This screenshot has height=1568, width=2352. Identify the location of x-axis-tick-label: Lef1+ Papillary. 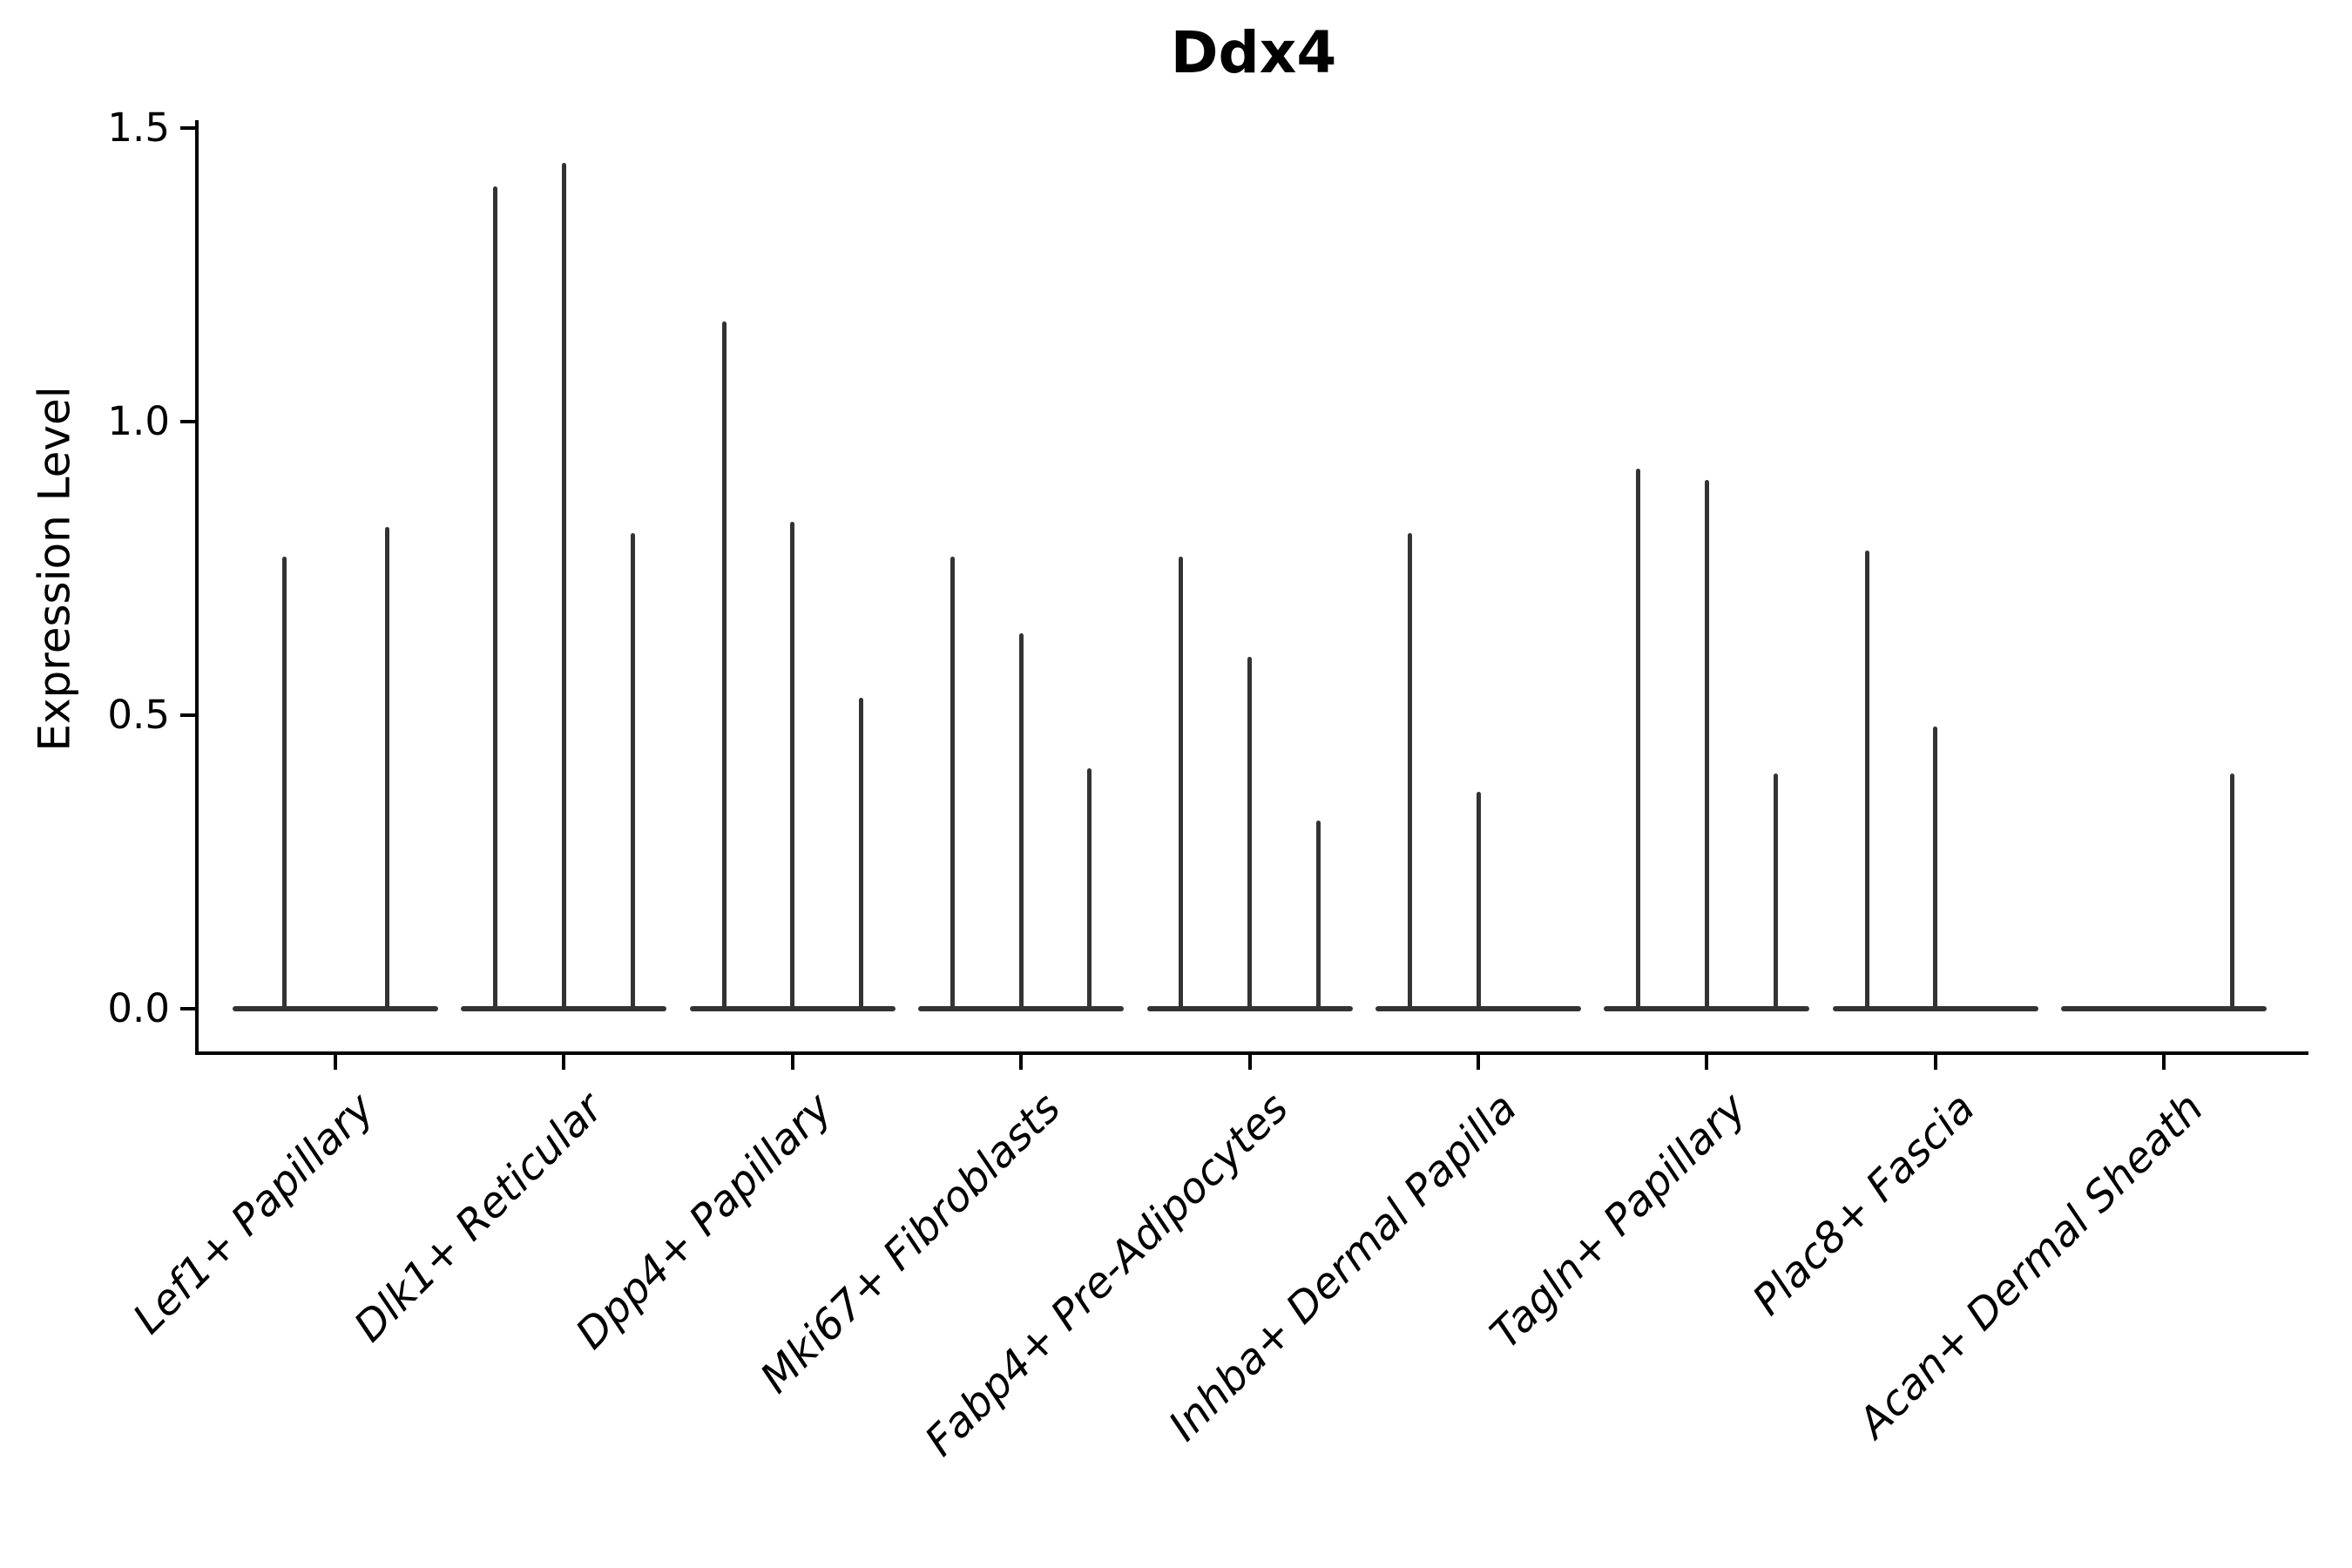
(254, 1214).